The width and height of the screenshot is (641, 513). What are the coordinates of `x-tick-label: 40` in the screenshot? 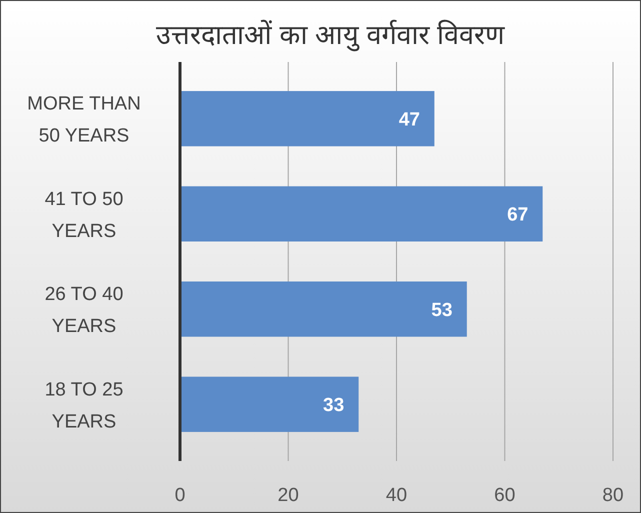 It's located at (397, 495).